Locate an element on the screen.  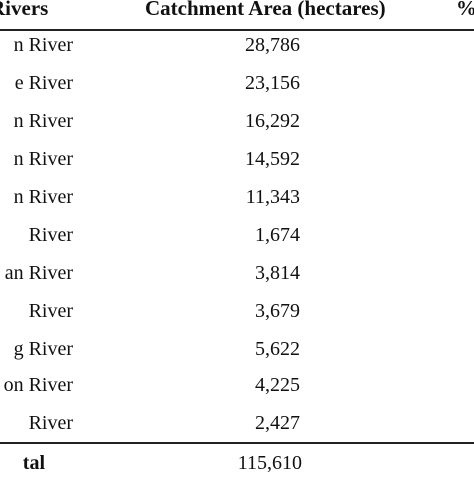
header-percent: % is located at coordinates (465, 11).